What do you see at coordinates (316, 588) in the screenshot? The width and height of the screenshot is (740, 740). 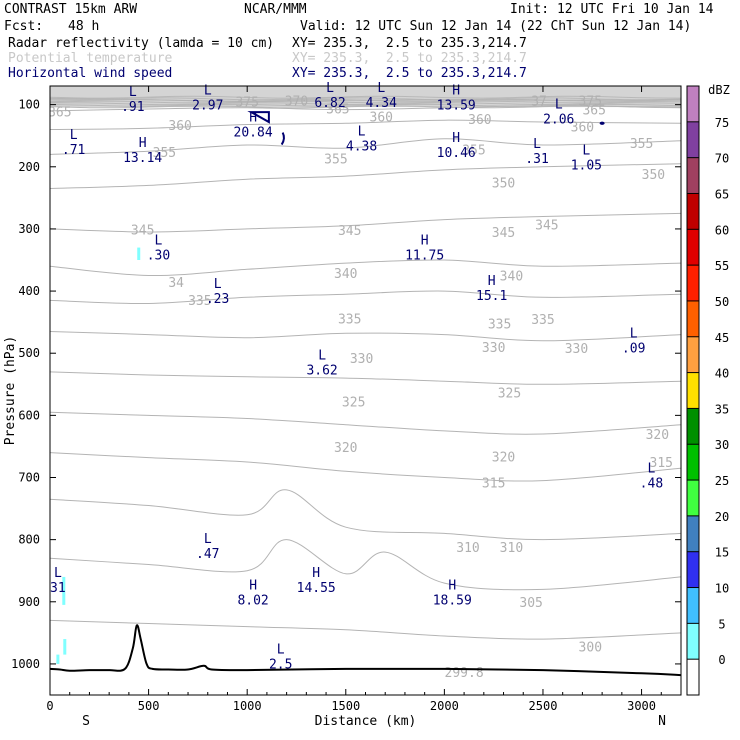 I see `wind-extremum-value: 14.55` at bounding box center [316, 588].